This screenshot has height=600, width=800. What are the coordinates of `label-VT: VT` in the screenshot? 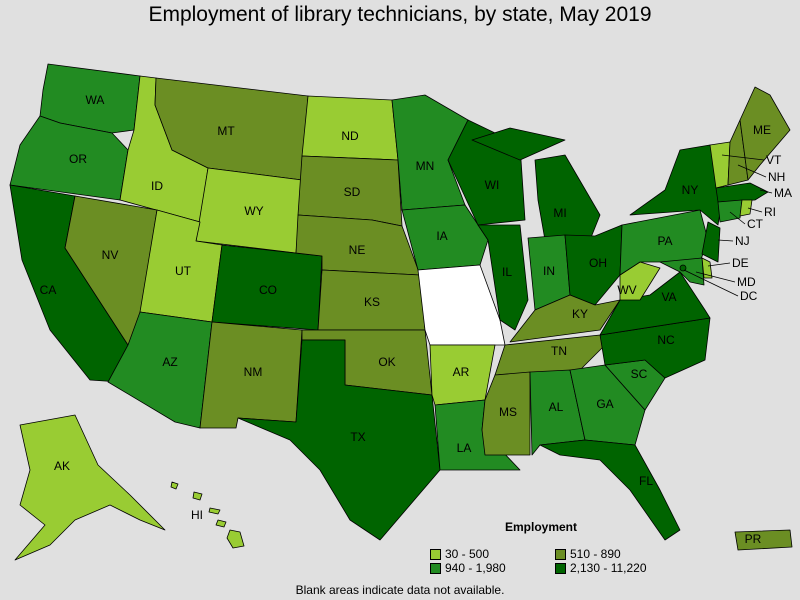 It's located at (774, 160).